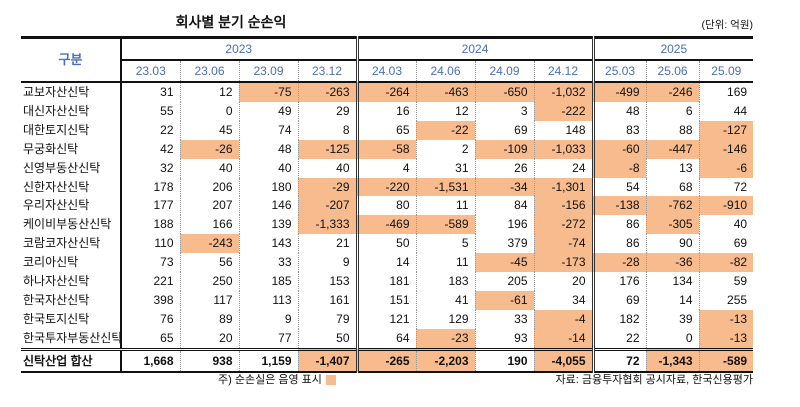  Describe the element at coordinates (445, 225) in the screenshot. I see `value-cell: -589` at that location.